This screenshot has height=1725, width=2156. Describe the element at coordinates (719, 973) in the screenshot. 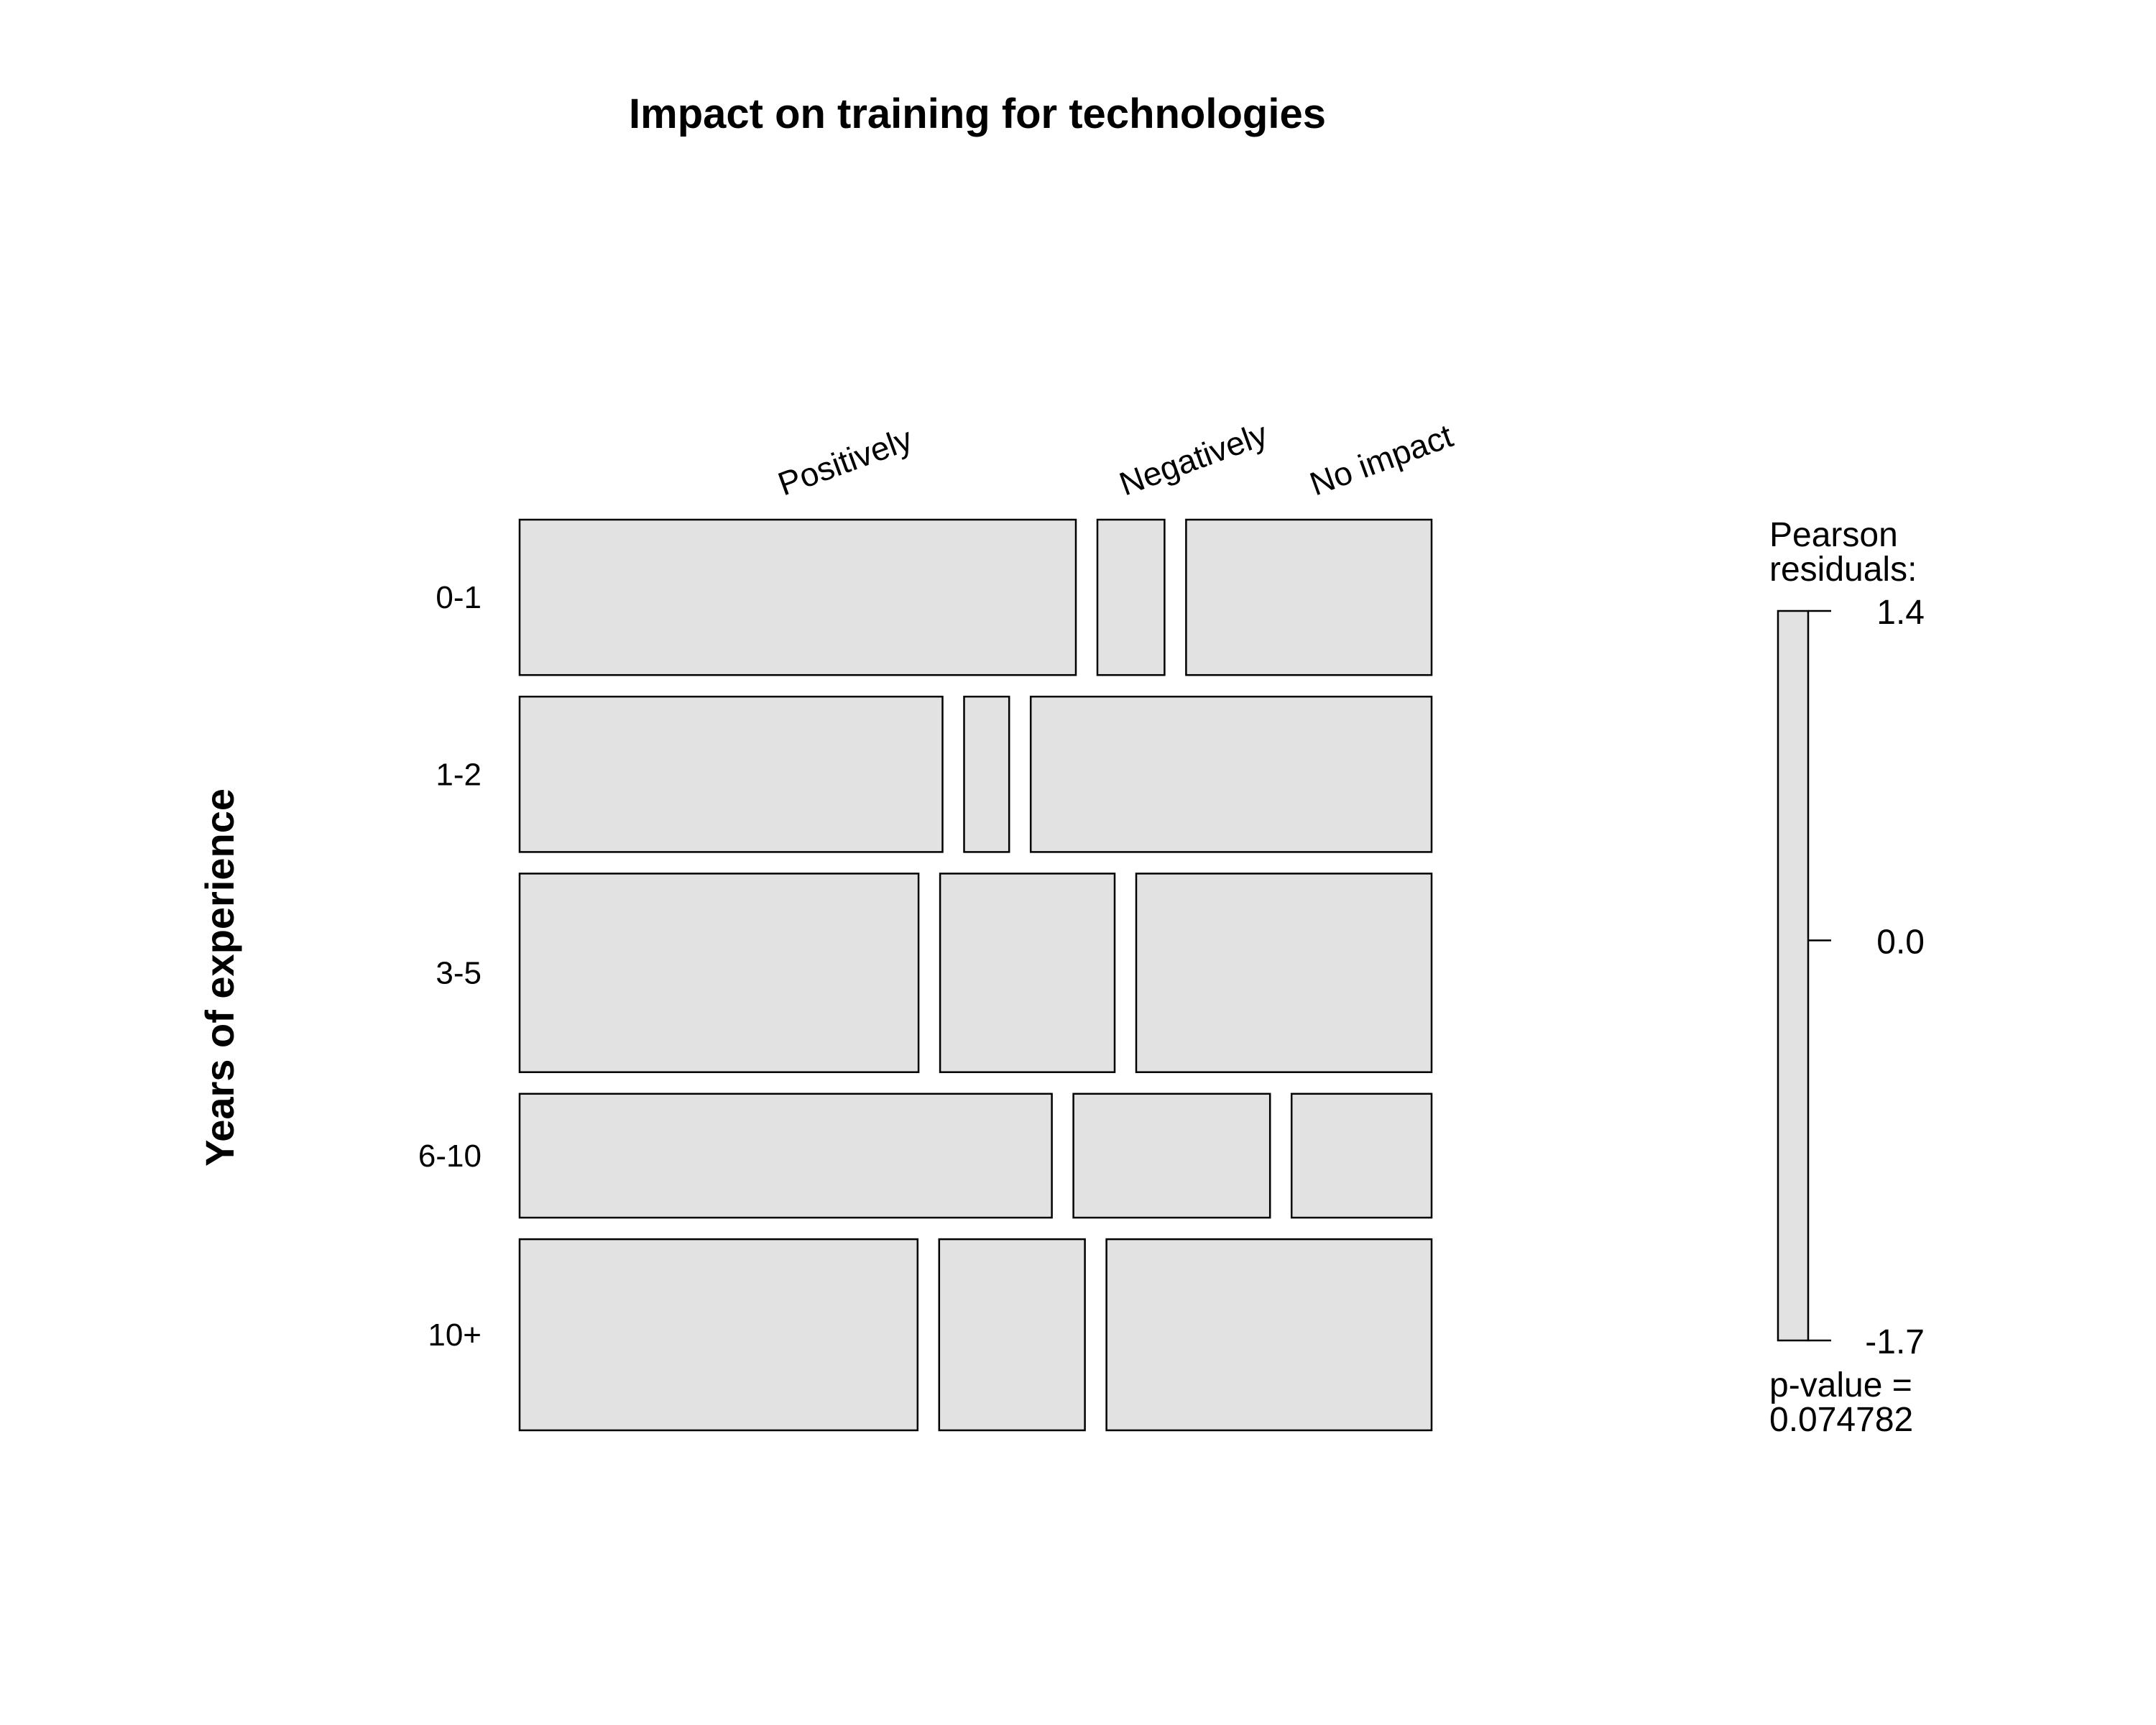

I see `tile-3-5-positively` at that location.